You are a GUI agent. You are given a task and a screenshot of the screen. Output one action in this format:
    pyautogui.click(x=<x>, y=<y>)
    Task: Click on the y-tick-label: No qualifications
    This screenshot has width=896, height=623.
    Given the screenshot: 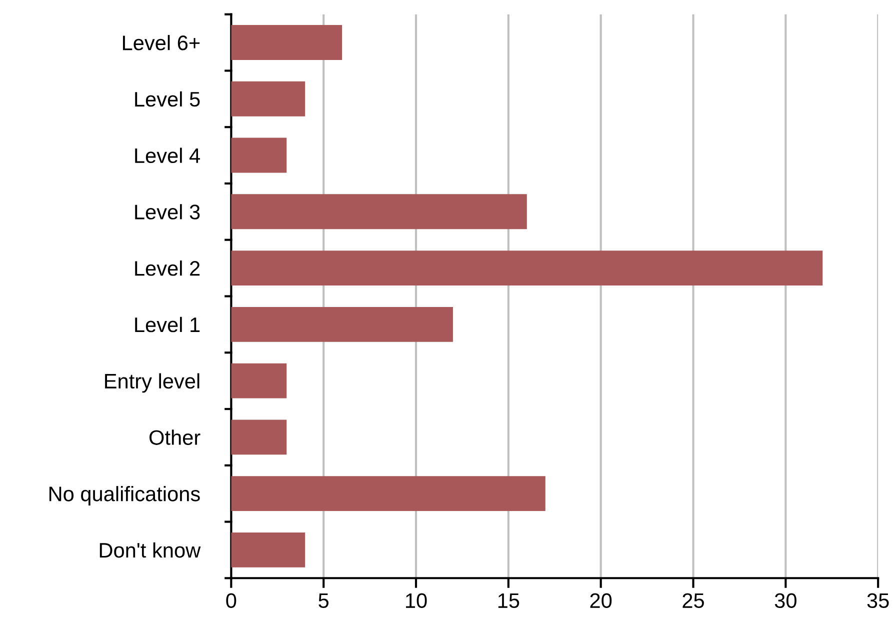 What is the action you would take?
    pyautogui.click(x=124, y=496)
    